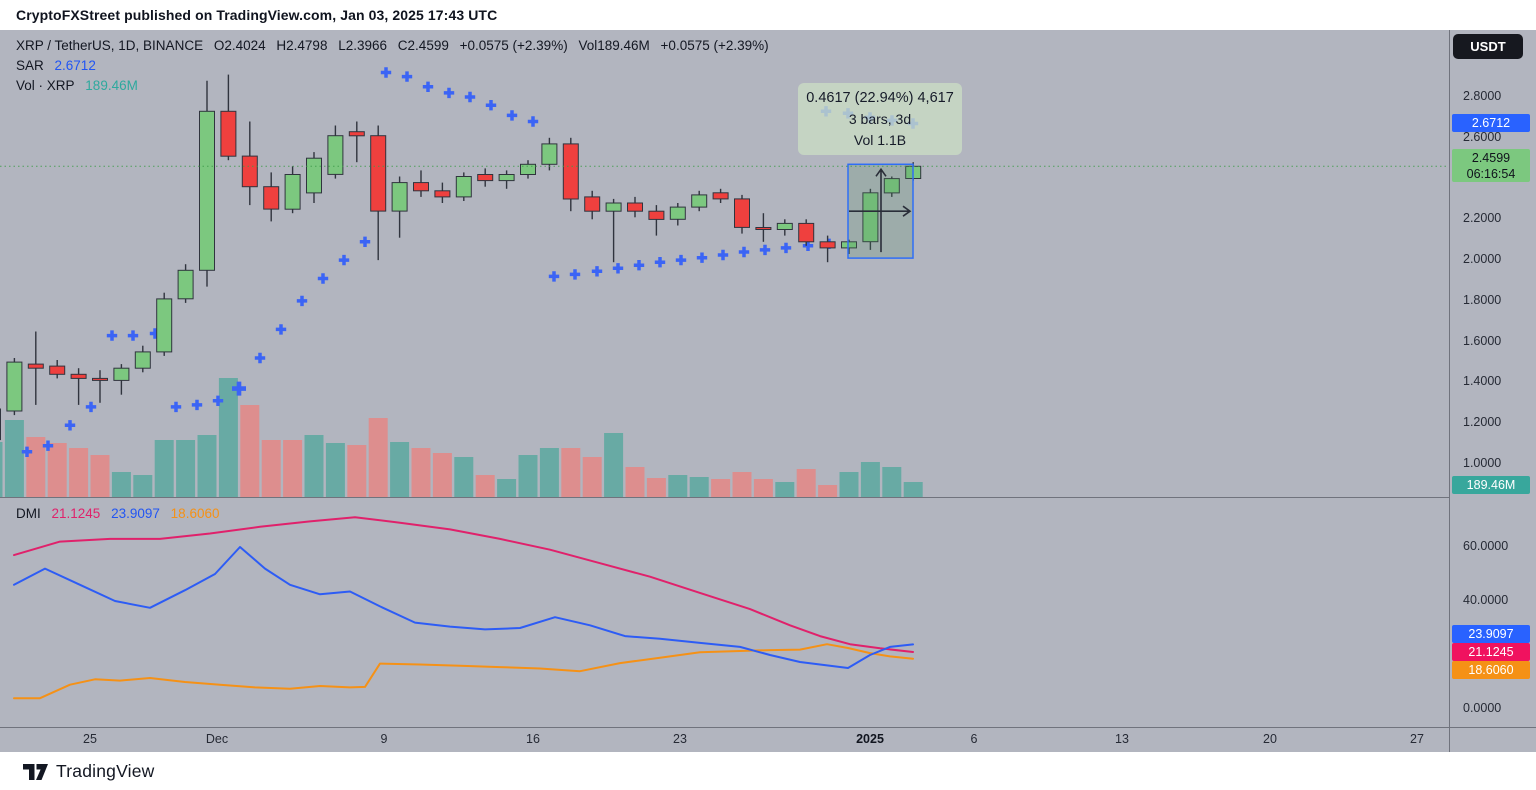 The width and height of the screenshot is (1536, 790). Describe the element at coordinates (880, 98) in the screenshot. I see `measure-price-range: 0.4617 (22.94%) 4,617` at that location.